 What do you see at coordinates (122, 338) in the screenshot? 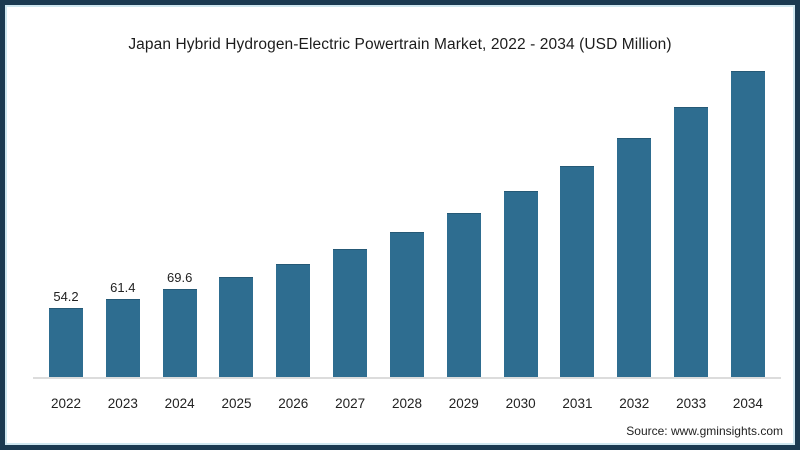
I see `bar-2023` at bounding box center [122, 338].